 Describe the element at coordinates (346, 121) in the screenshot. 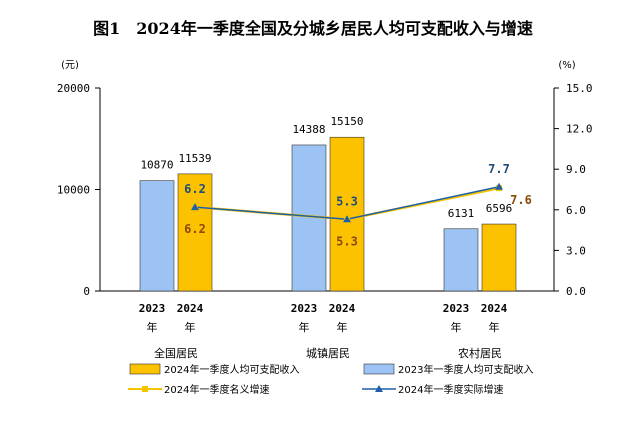

I see `bar-2024-value-label: 15150` at that location.